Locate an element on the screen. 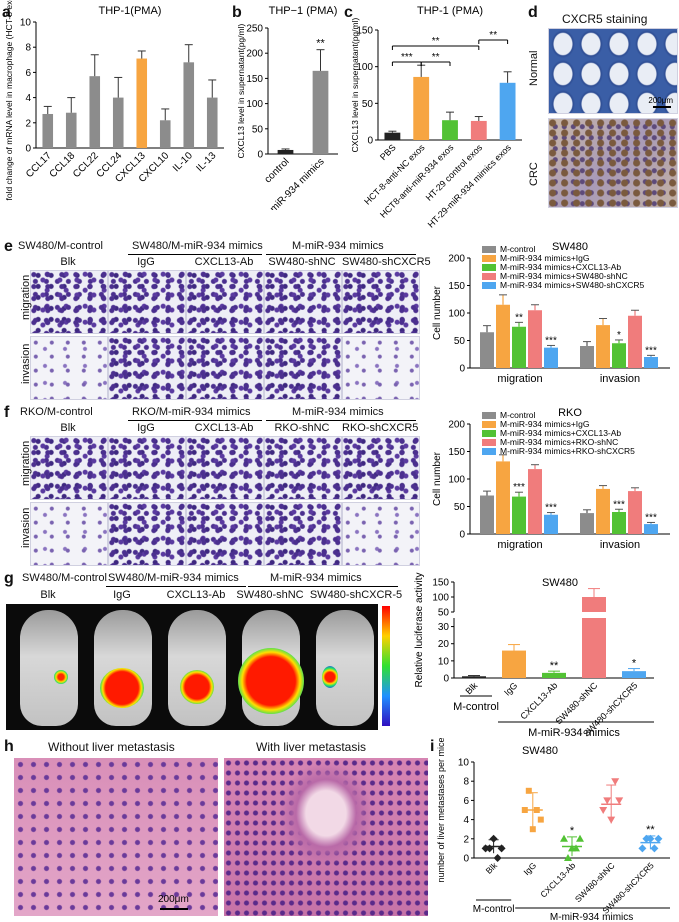  bar-SW480-shCXCR5 is located at coordinates (634, 674).